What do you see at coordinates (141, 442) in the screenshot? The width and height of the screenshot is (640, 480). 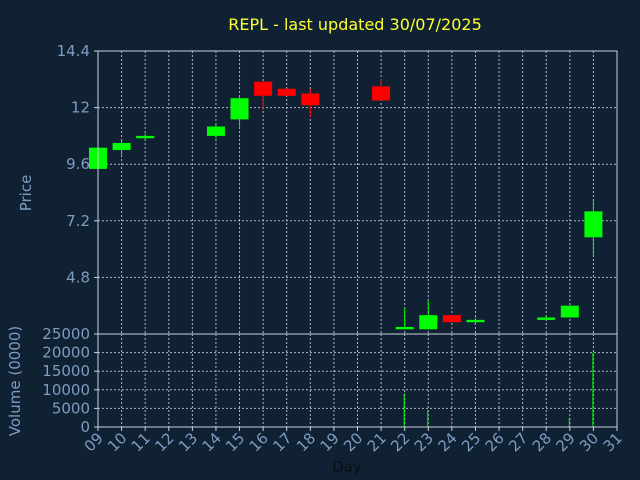 I see `x-tick-label: 11` at bounding box center [141, 442].